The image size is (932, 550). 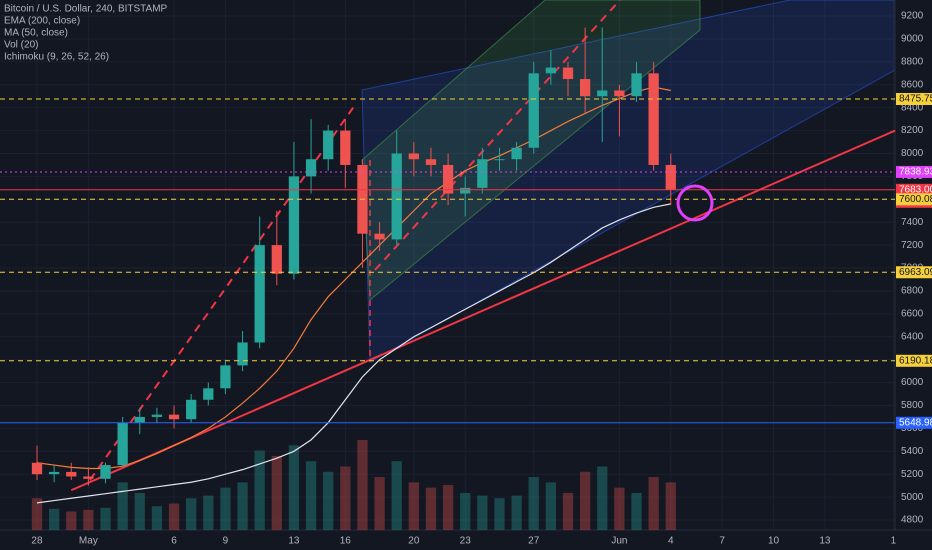 I want to click on y-tick-label: 7200, so click(x=912, y=245).